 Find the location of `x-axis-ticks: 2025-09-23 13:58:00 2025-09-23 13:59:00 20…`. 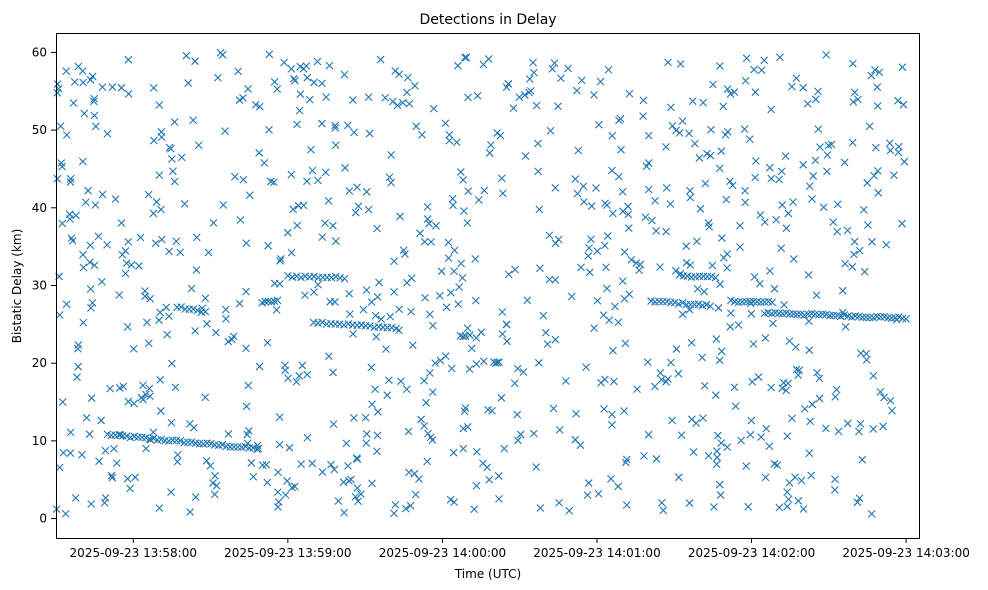

x-axis-ticks: 2025-09-23 13:58:00 2025-09-23 13:59:00 20… is located at coordinates (520, 549).